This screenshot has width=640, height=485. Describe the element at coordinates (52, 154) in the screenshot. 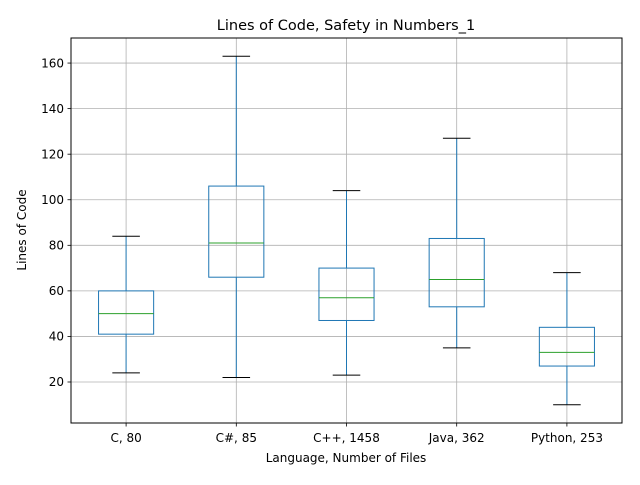

I see `y-tick-label: 120` at that location.